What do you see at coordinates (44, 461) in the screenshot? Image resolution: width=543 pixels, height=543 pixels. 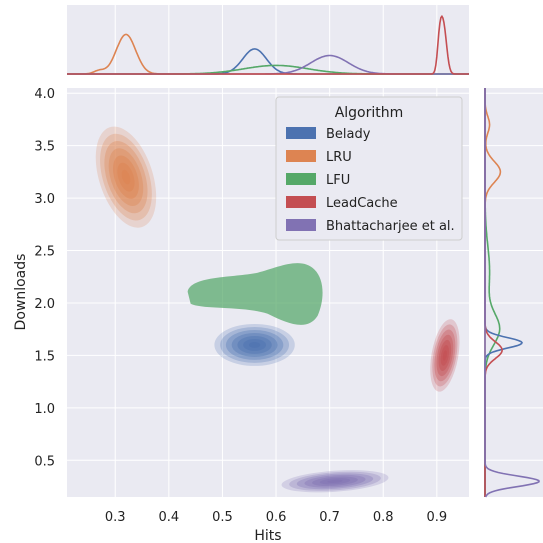 I see `y-tick-label: 0.5` at bounding box center [44, 461].